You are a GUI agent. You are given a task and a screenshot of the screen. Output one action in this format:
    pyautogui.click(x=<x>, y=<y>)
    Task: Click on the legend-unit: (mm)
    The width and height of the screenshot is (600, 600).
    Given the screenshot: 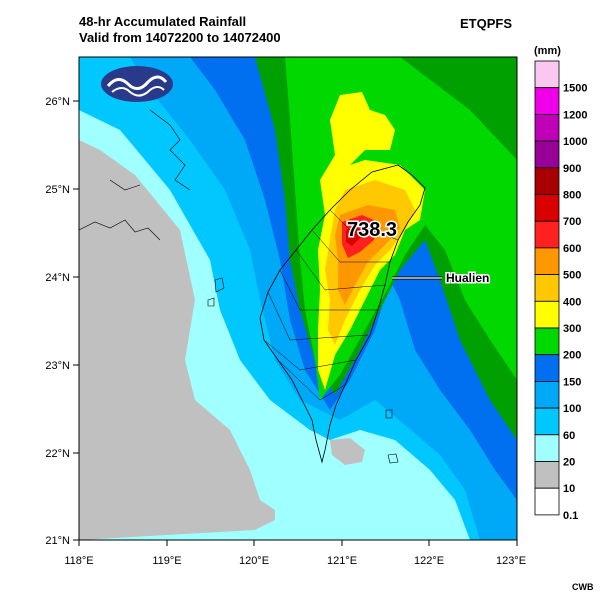 What is the action you would take?
    pyautogui.click(x=547, y=51)
    